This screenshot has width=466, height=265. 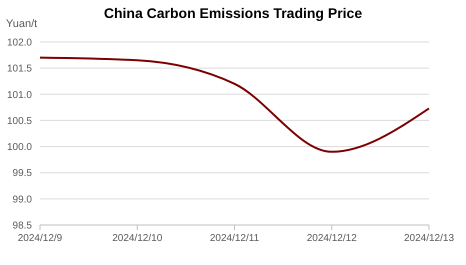 What do you see at coordinates (137, 238) in the screenshot?
I see `x-tick-label: 2024/12/10` at bounding box center [137, 238].